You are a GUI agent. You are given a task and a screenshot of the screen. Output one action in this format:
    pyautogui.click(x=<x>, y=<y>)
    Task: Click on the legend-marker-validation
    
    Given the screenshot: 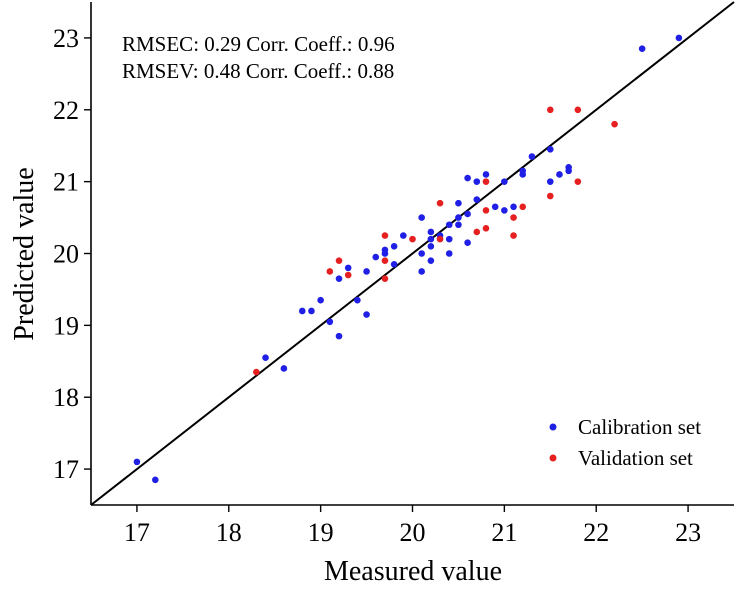 What is the action you would take?
    pyautogui.click(x=553, y=458)
    